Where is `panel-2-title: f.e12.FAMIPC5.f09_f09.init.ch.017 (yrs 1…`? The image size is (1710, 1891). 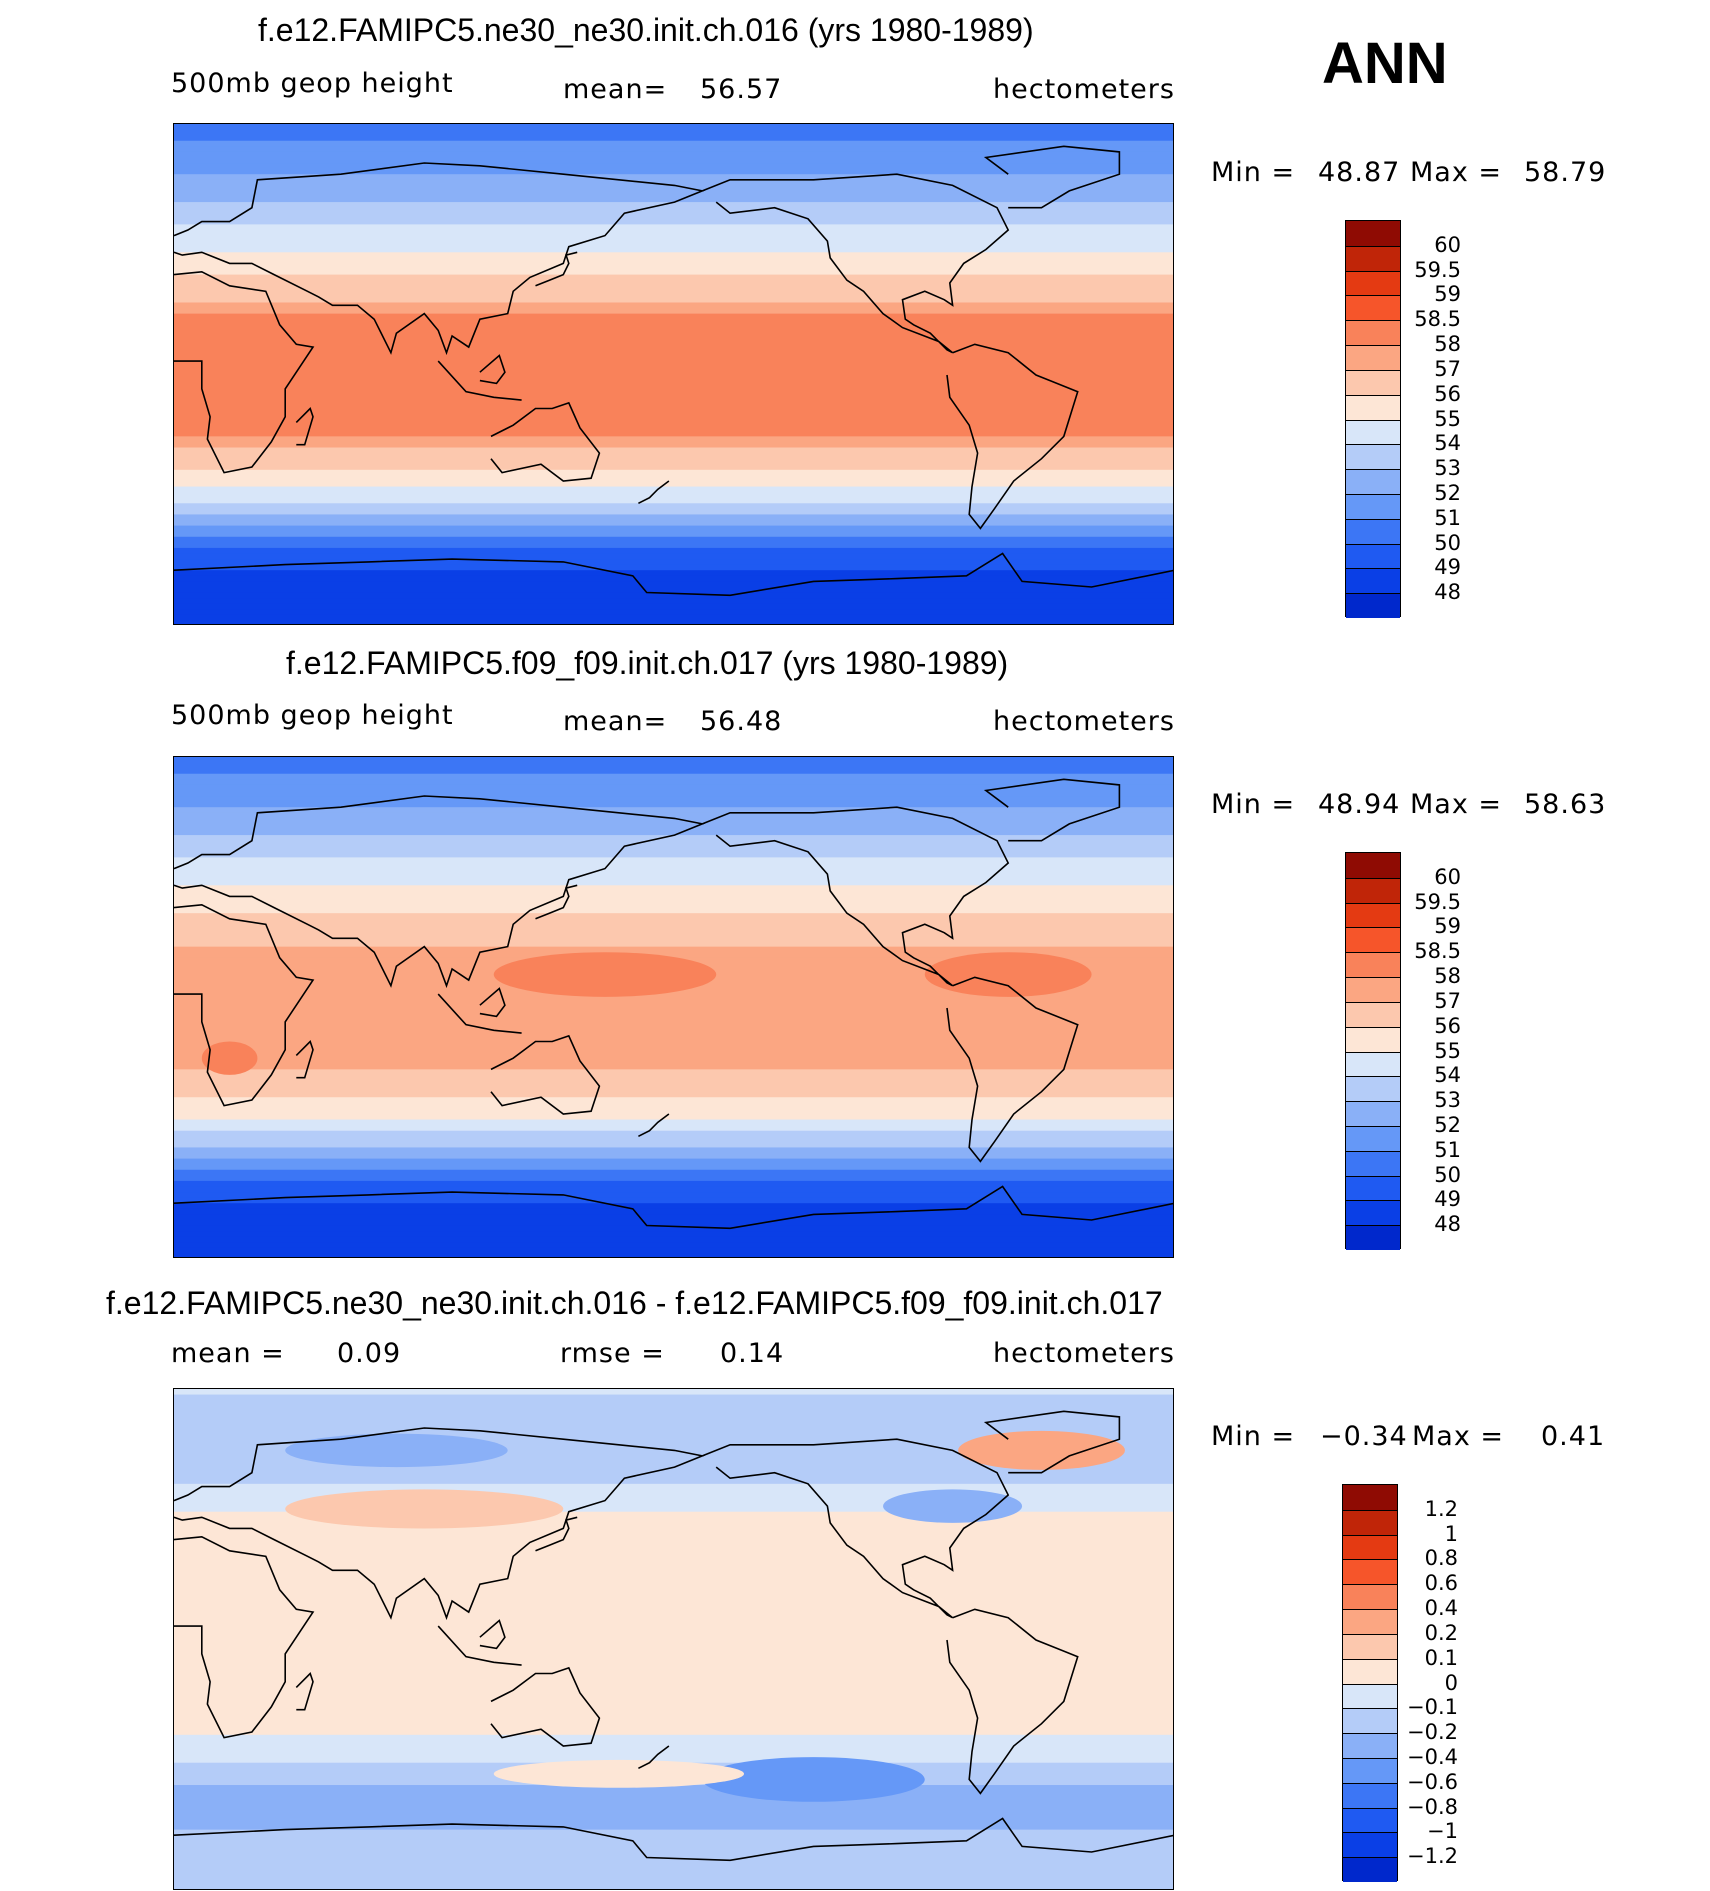 panel-2-title: f.e12.FAMIPC5.f09_f09.init.ch.017 (yrs 1… is located at coordinates (647, 663).